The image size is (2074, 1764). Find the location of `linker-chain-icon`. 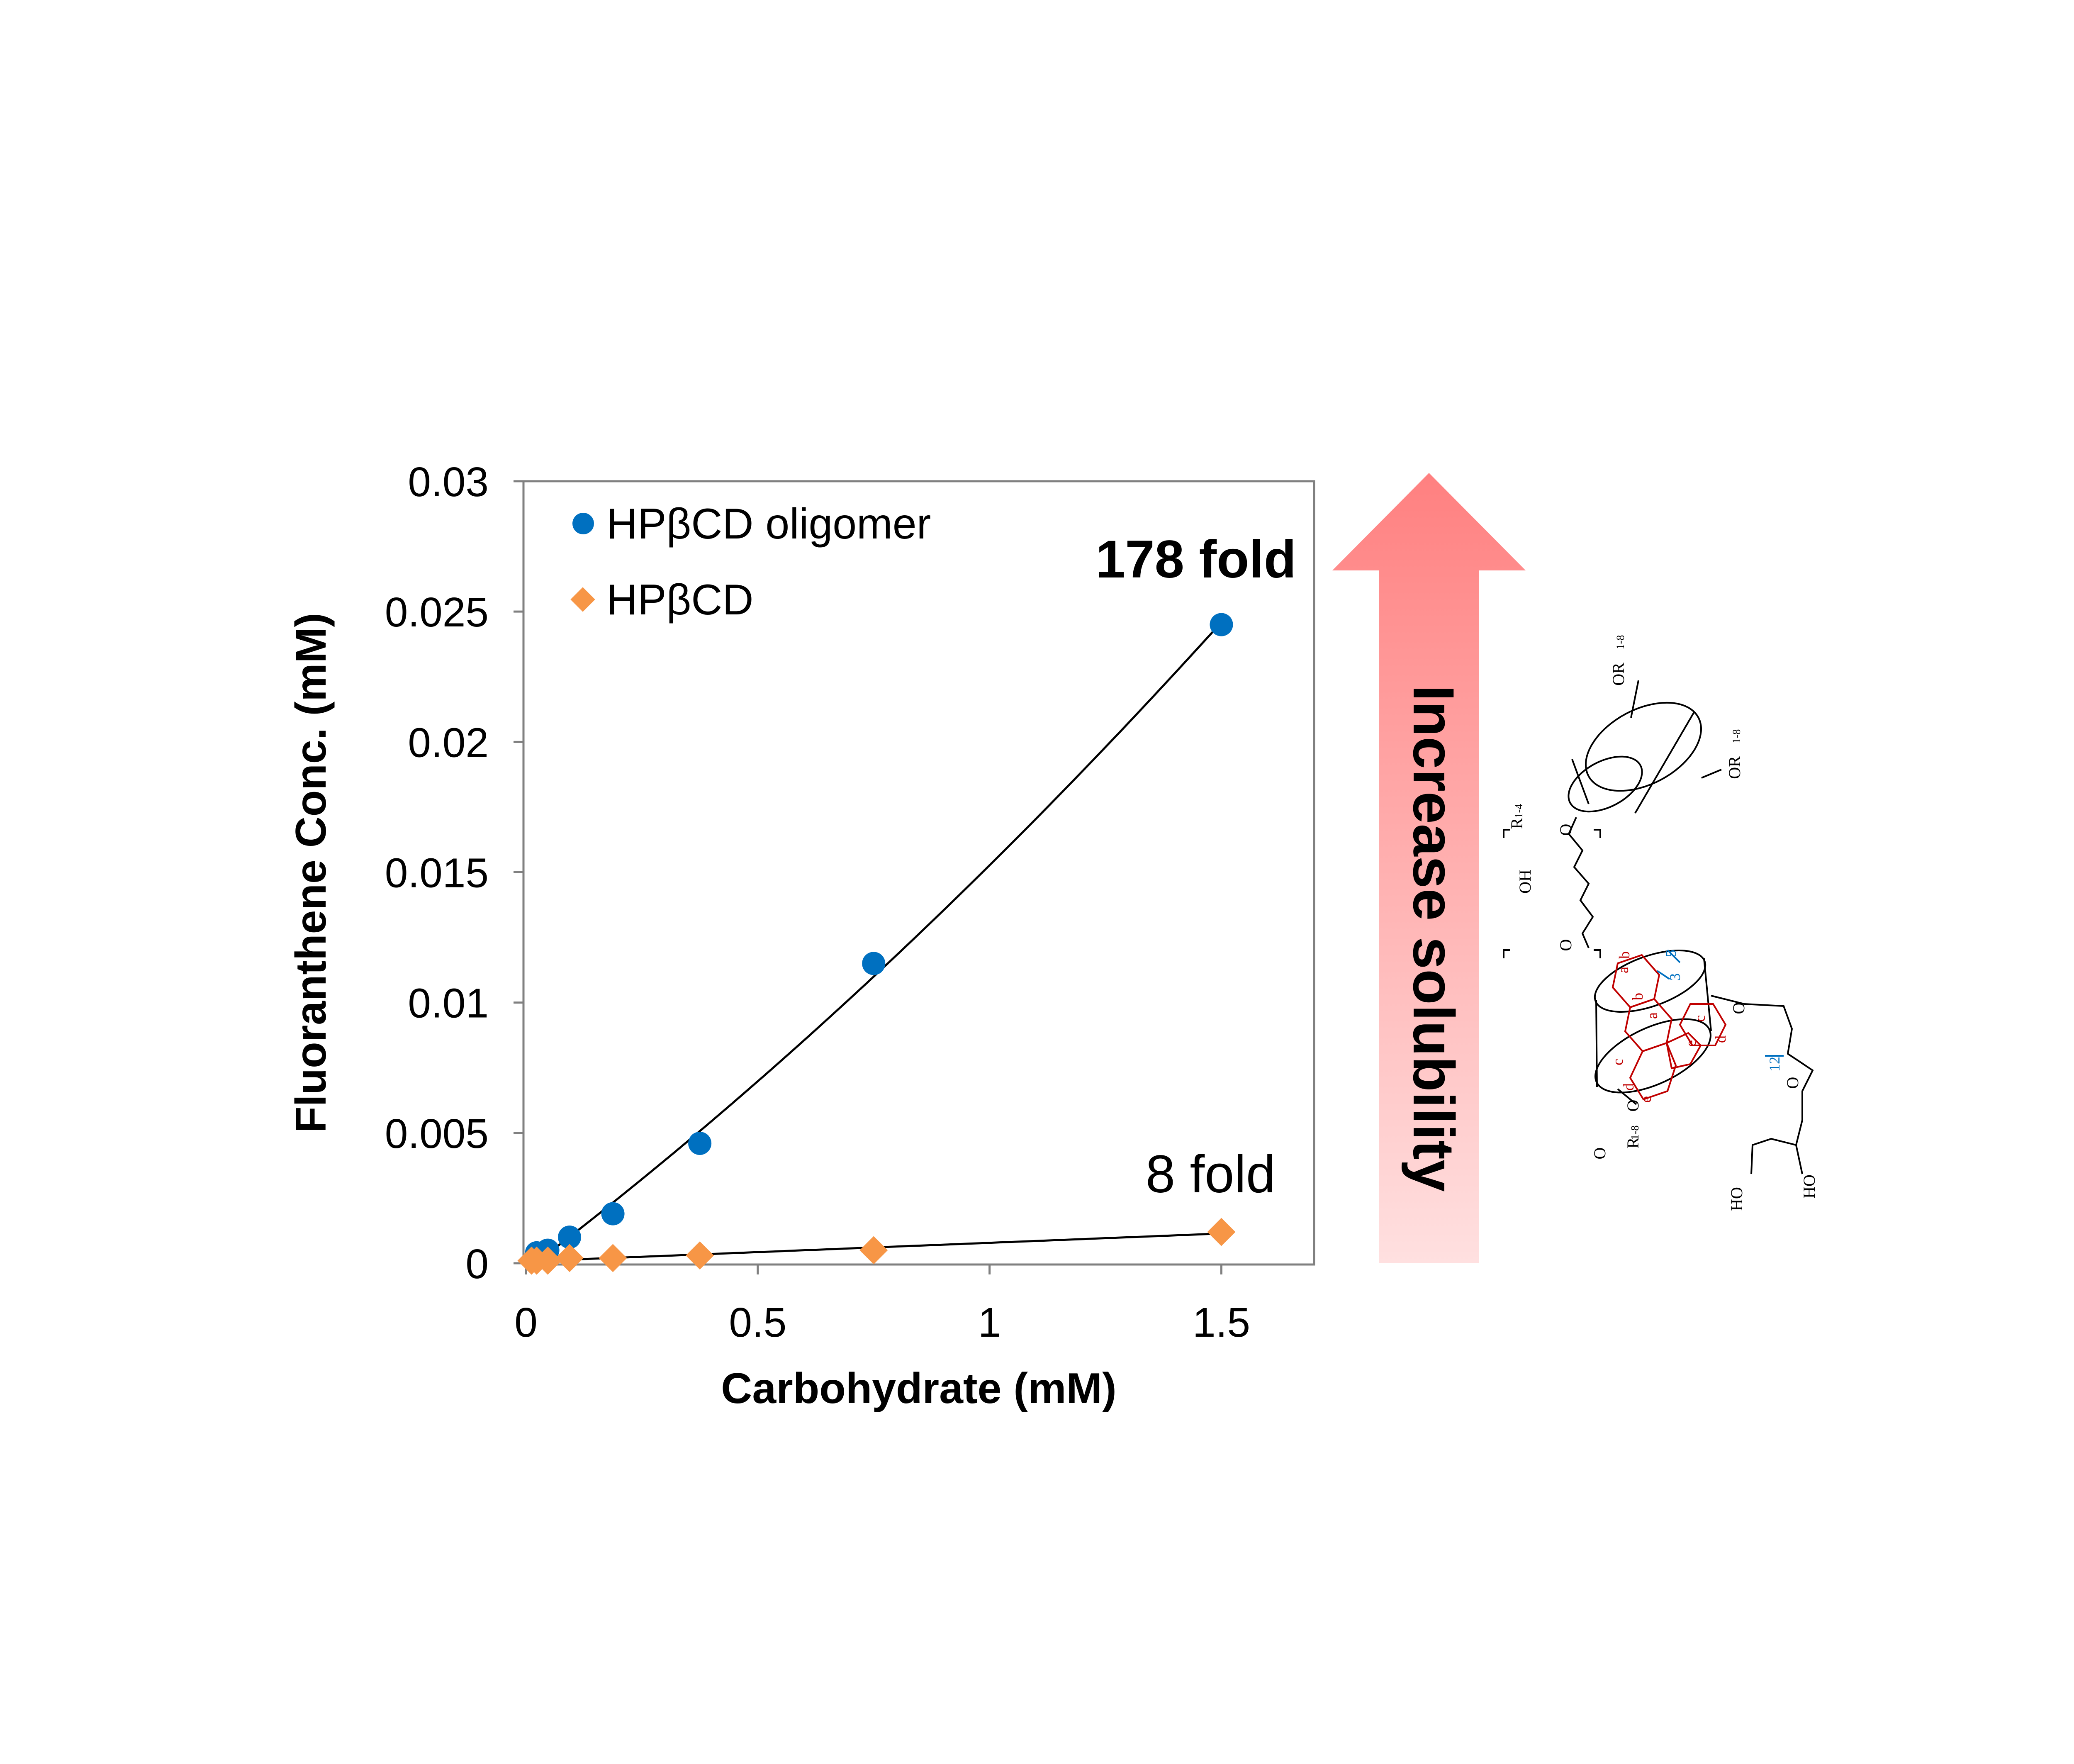

linker-chain-icon is located at coordinates (1581, 882).